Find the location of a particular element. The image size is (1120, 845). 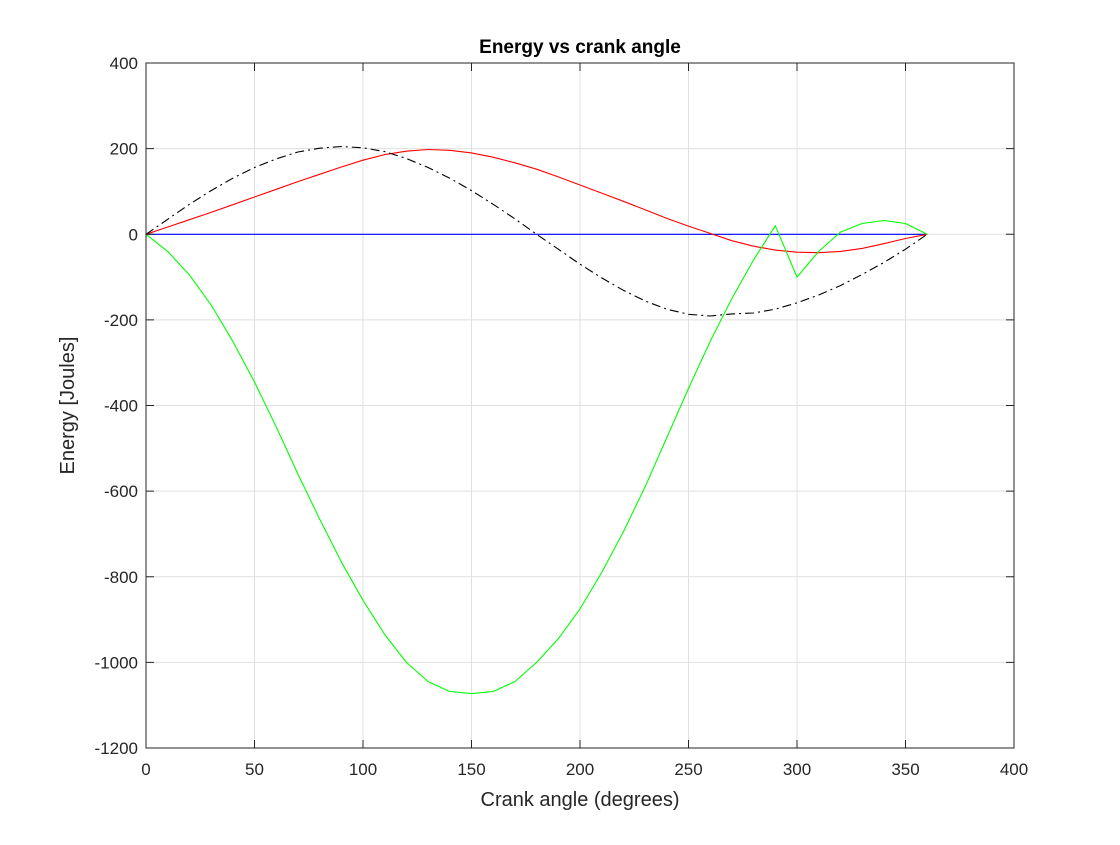

y-tick-label: 200 is located at coordinates (124, 149).